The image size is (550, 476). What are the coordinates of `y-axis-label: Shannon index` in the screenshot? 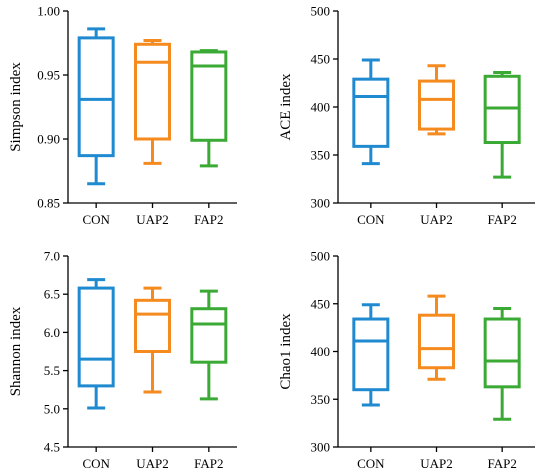 It's located at (16, 351).